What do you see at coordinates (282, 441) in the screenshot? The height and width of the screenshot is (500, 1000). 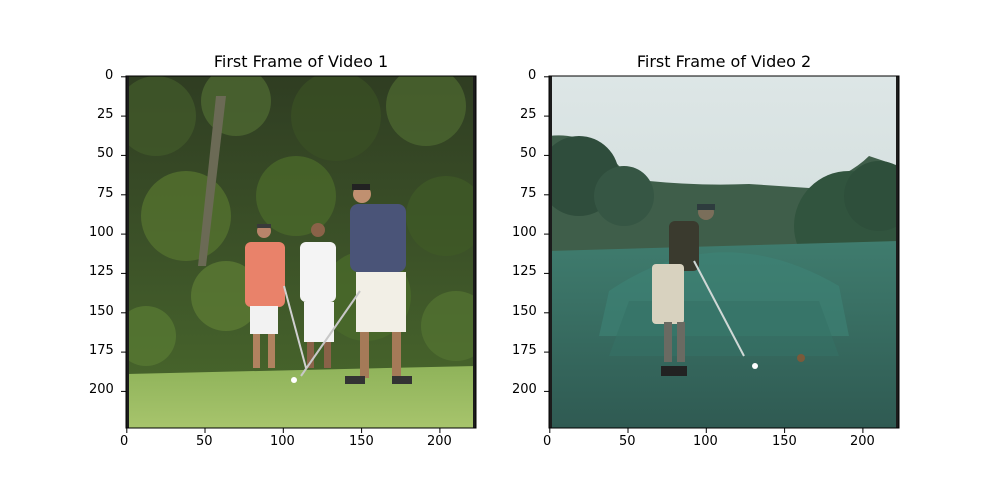 I see `panel-1-x-tick-2: 100` at bounding box center [282, 441].